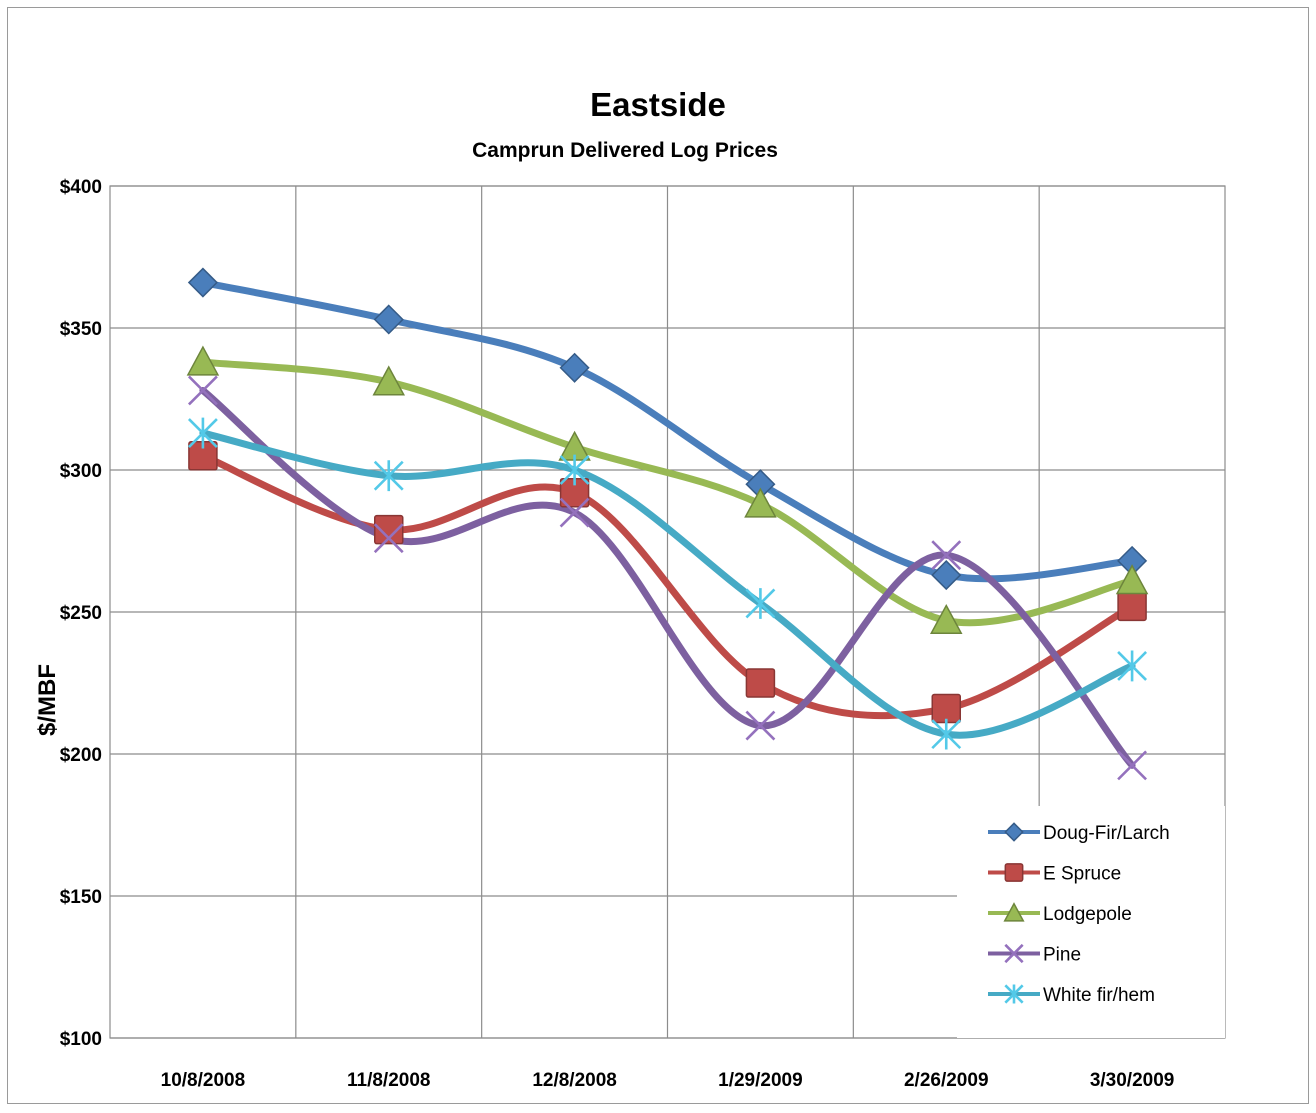 The image size is (1316, 1113). Describe the element at coordinates (1099, 995) in the screenshot. I see `legend-label: White fir/hem` at that location.